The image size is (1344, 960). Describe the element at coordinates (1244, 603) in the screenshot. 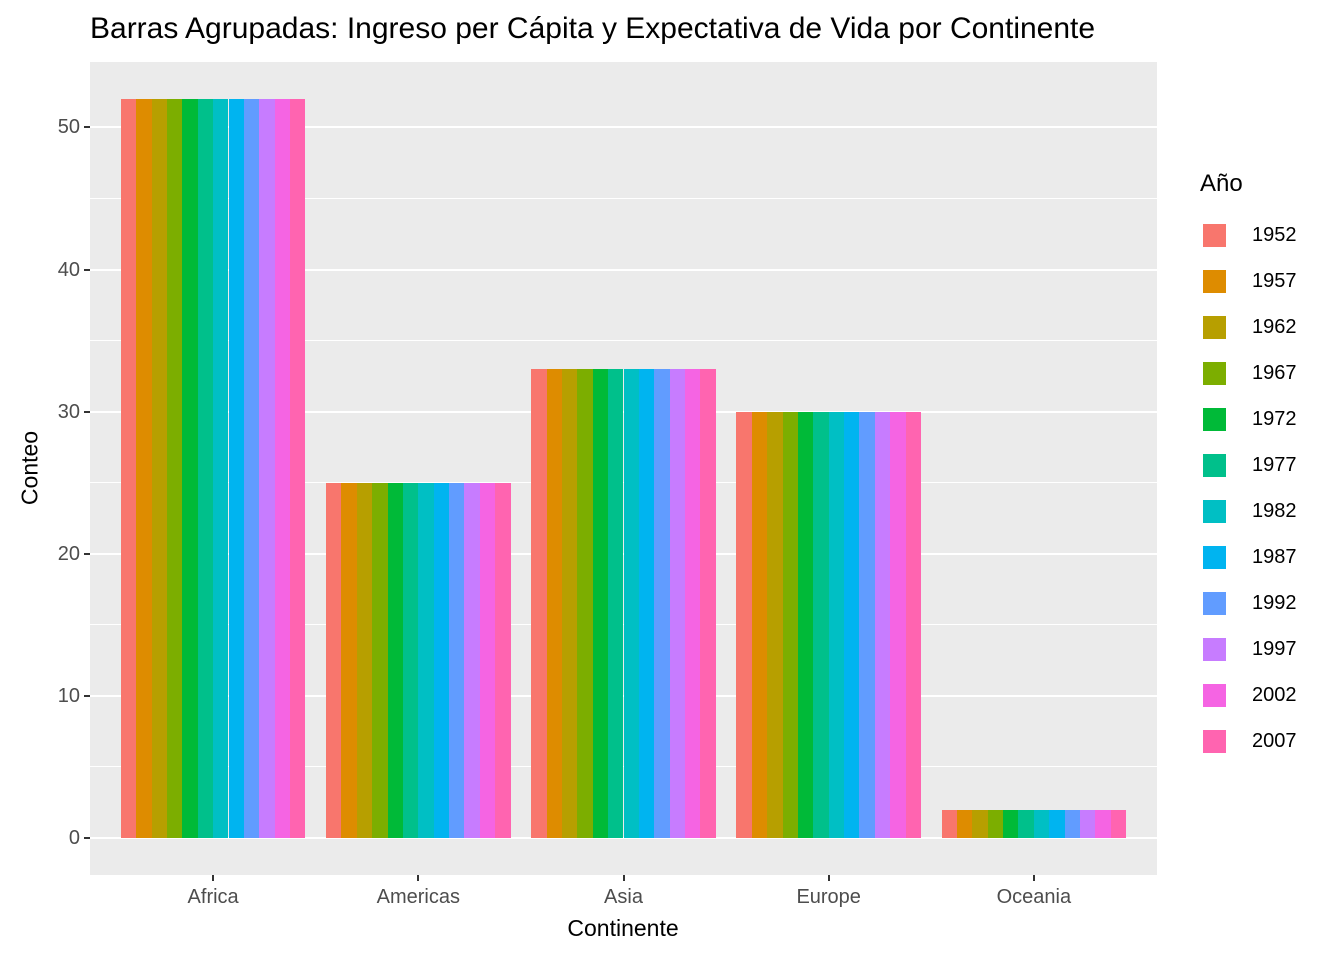

I see `legend-item: 1992` at that location.